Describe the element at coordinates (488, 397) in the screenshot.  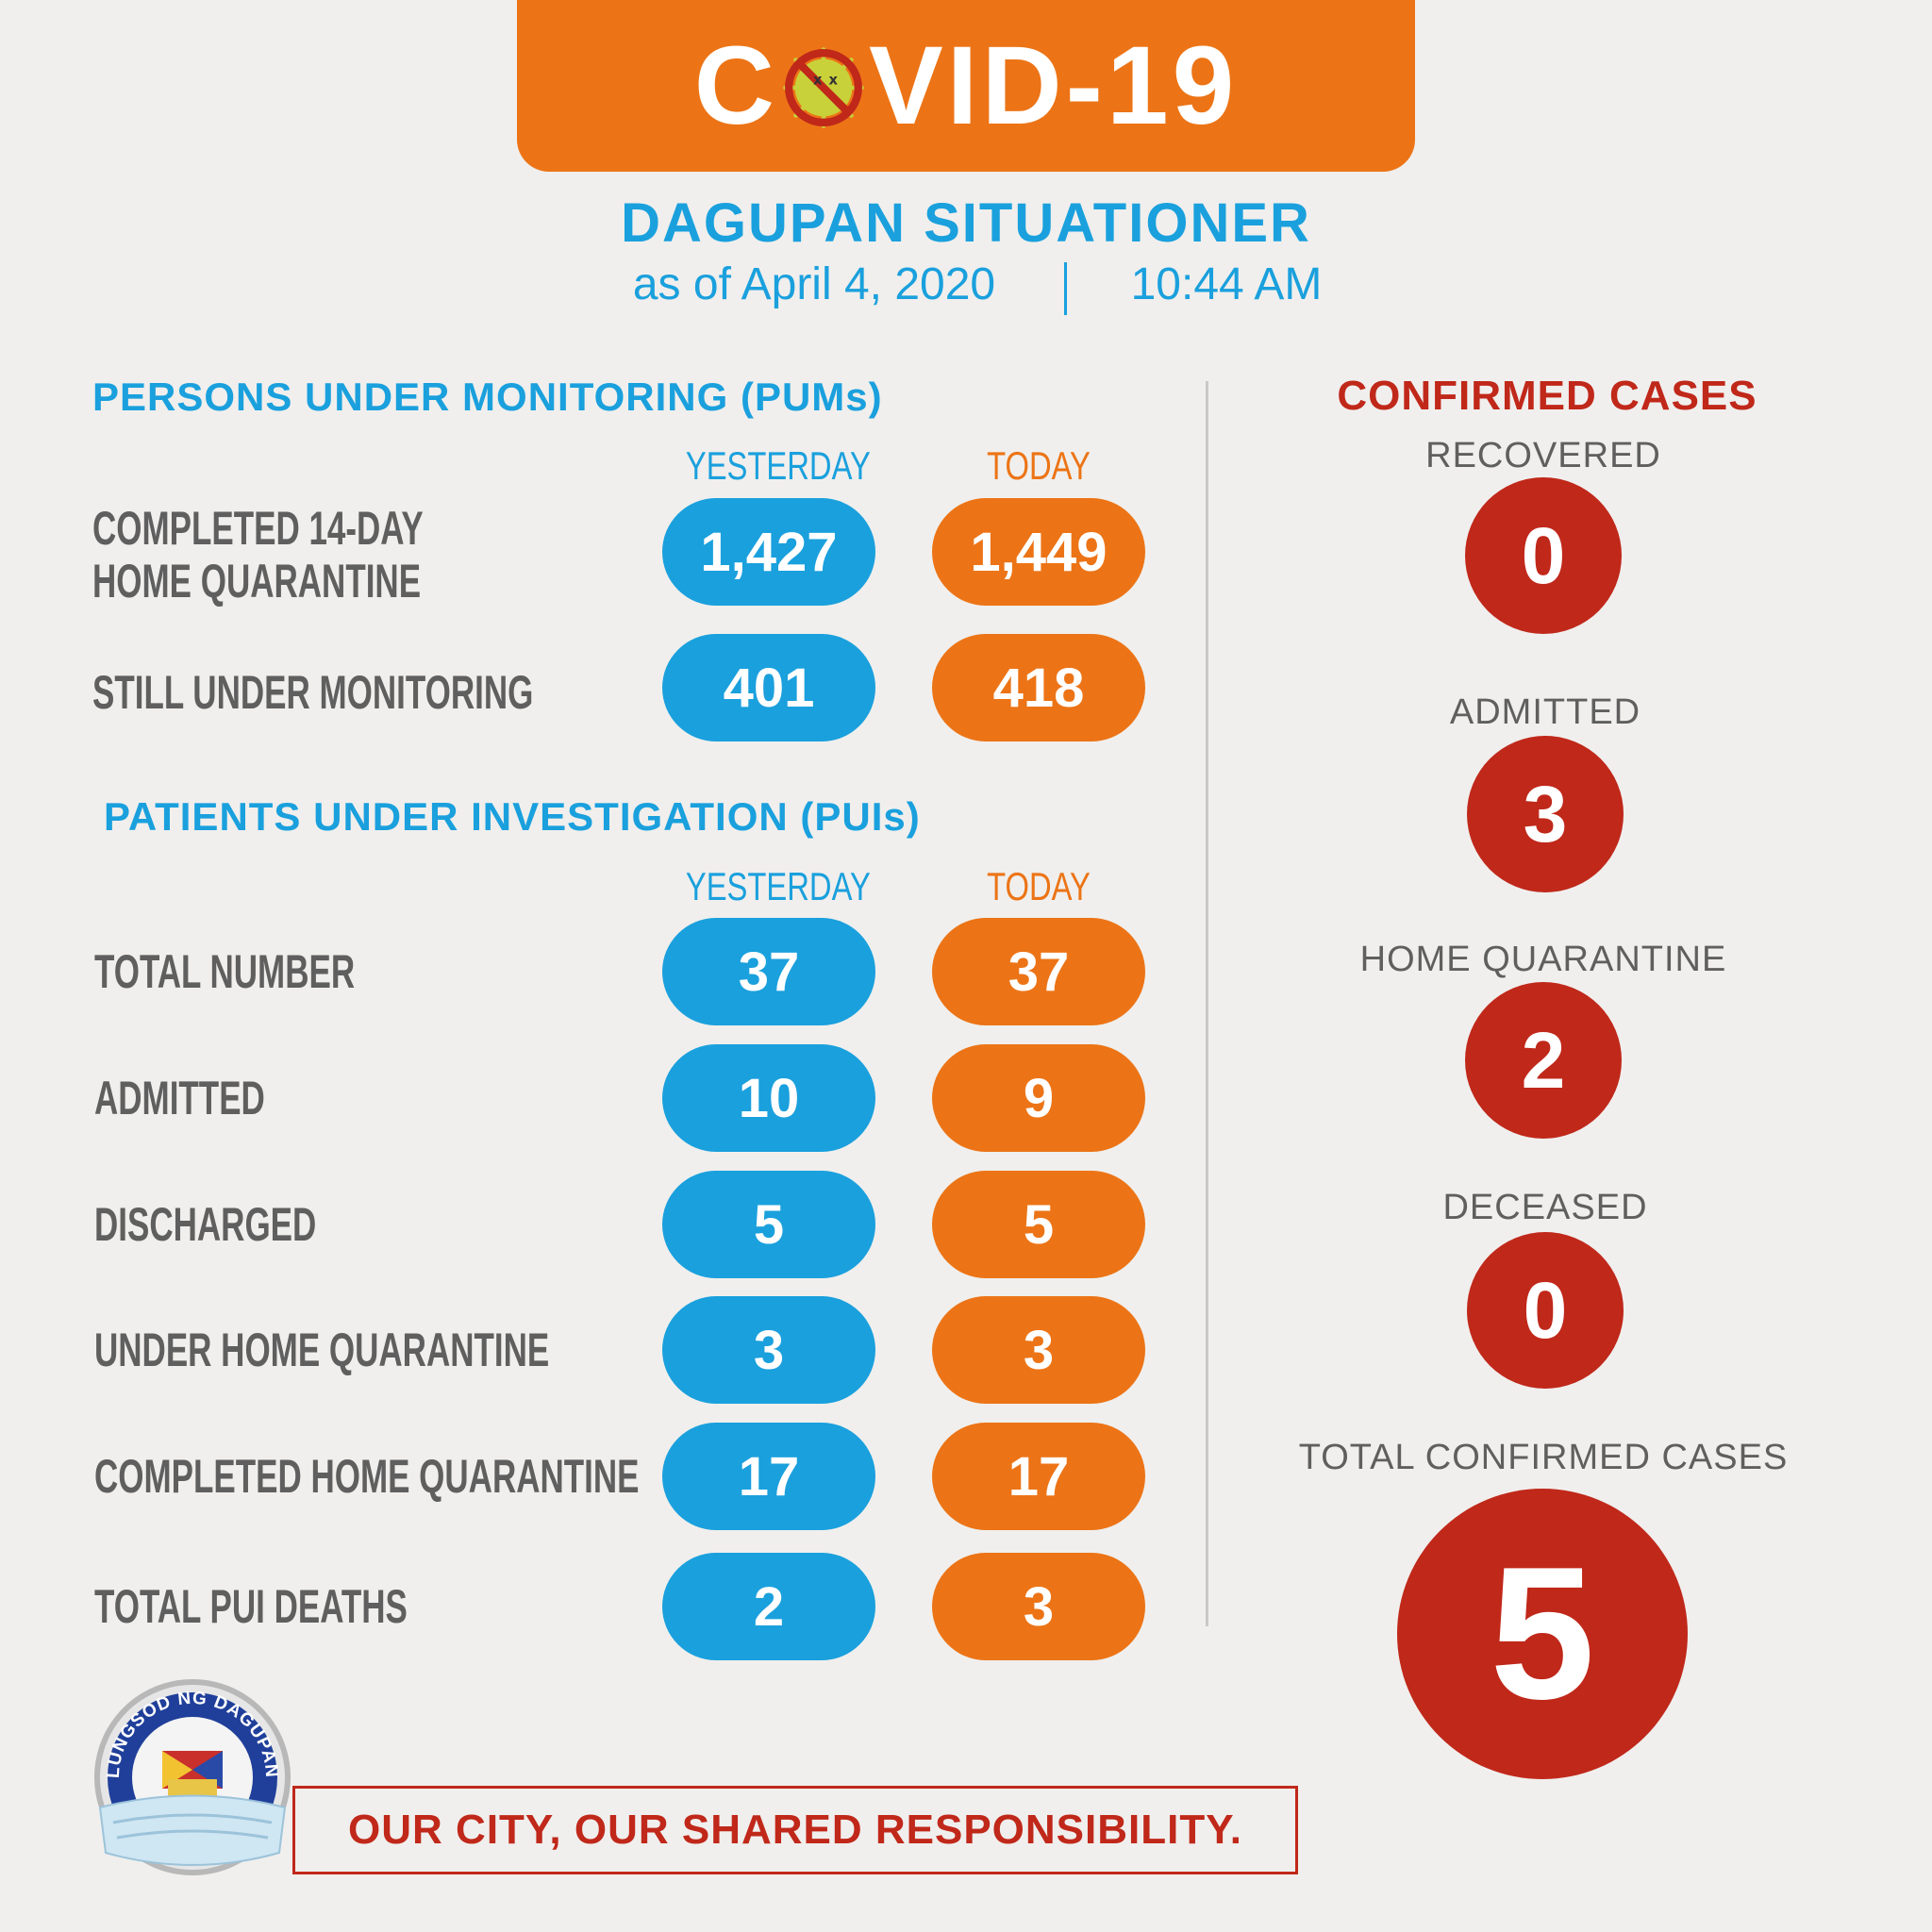
I see `pums-section-title: PERSONS UNDER MONITORING (PUMs)` at that location.